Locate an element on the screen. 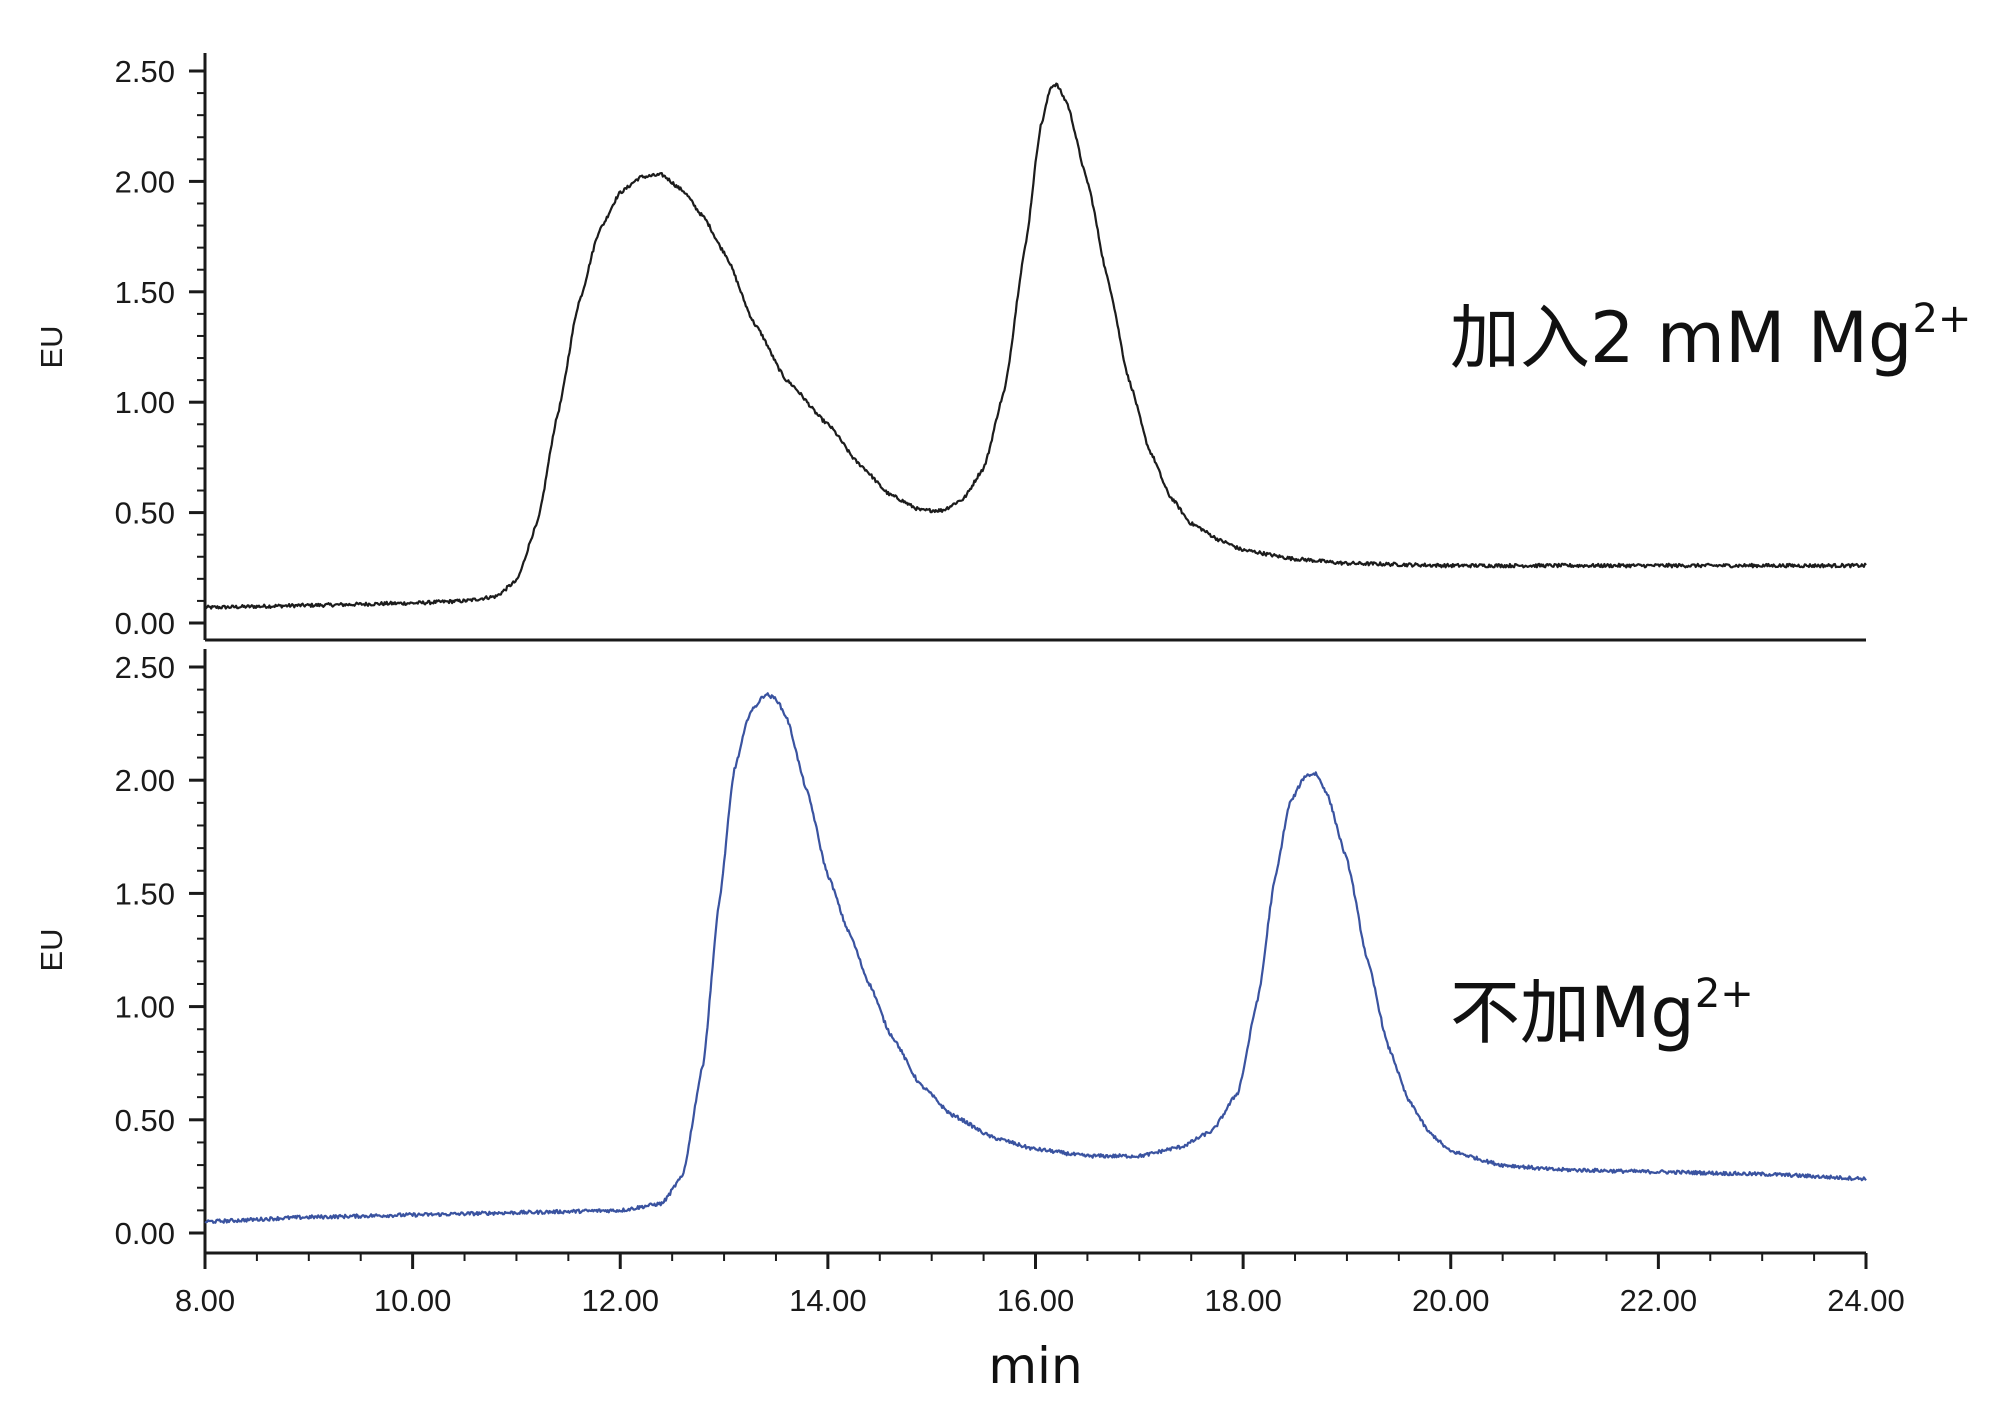  x-tick-label: 20.00 is located at coordinates (1451, 1300).